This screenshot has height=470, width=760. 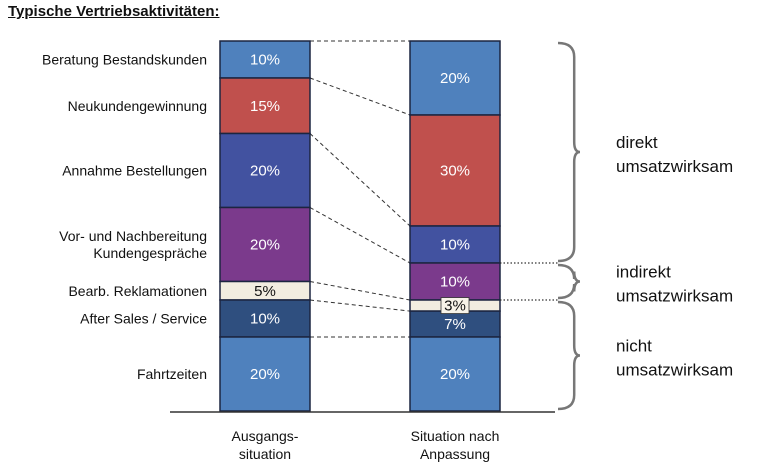 I want to click on group-label: nicht umsatzwirksam, so click(x=674, y=358).